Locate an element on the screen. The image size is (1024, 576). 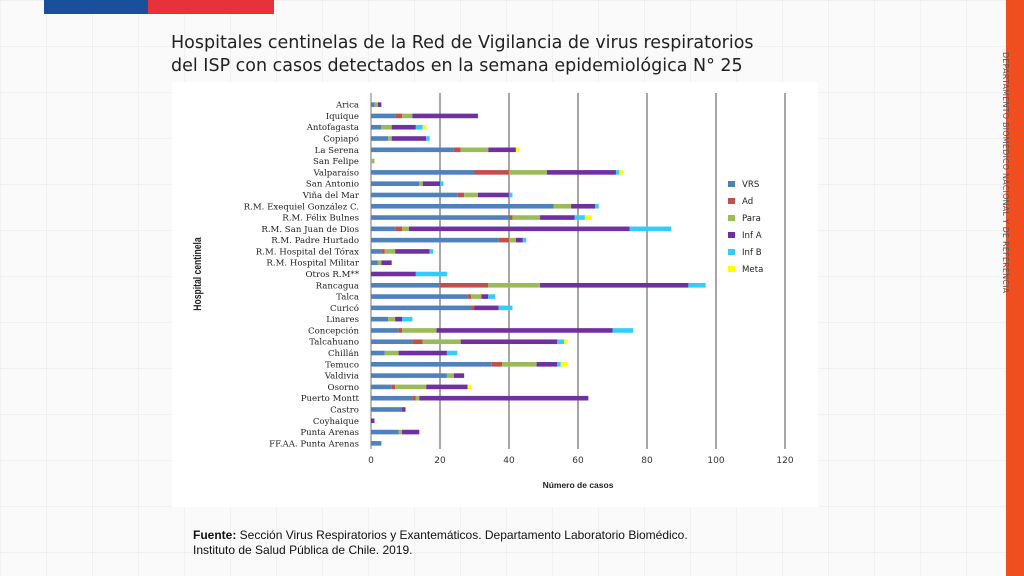
y-category-label: Otros R.M** is located at coordinates (332, 275).